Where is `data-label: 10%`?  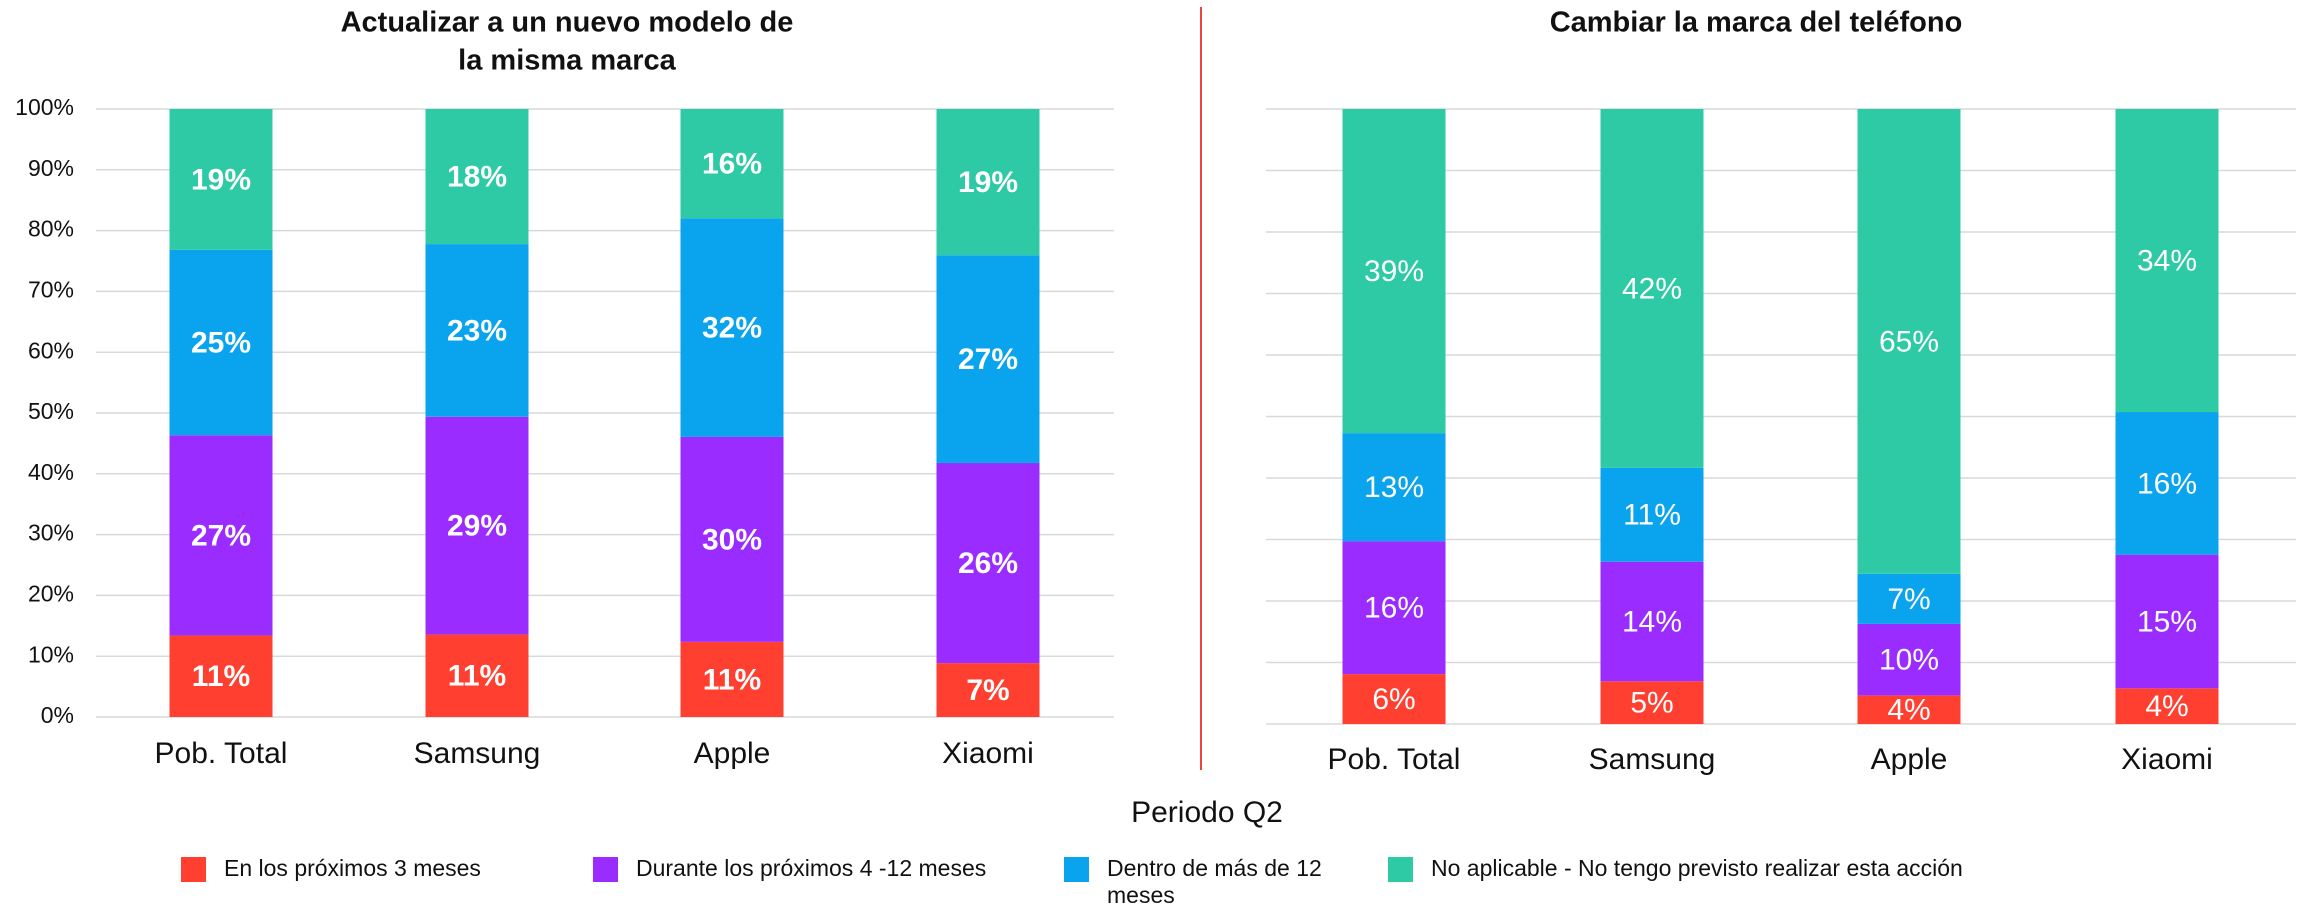
data-label: 10% is located at coordinates (1909, 660).